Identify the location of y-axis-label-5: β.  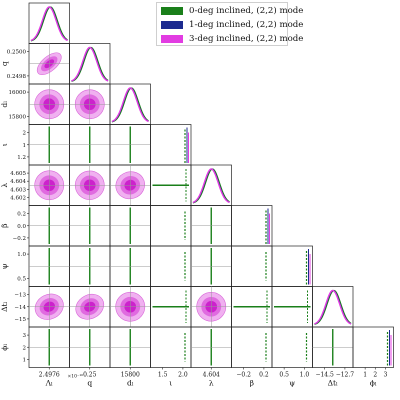
(4, 226).